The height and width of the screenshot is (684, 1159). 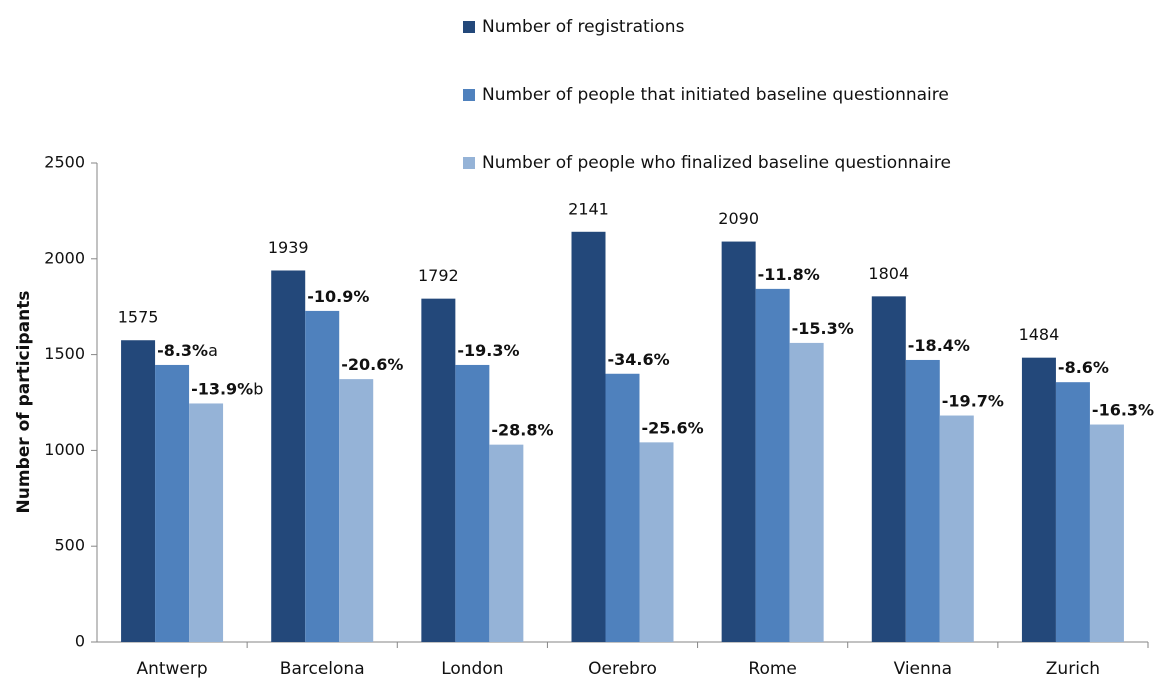 What do you see at coordinates (64, 162) in the screenshot?
I see `y-tick-label: 2500` at bounding box center [64, 162].